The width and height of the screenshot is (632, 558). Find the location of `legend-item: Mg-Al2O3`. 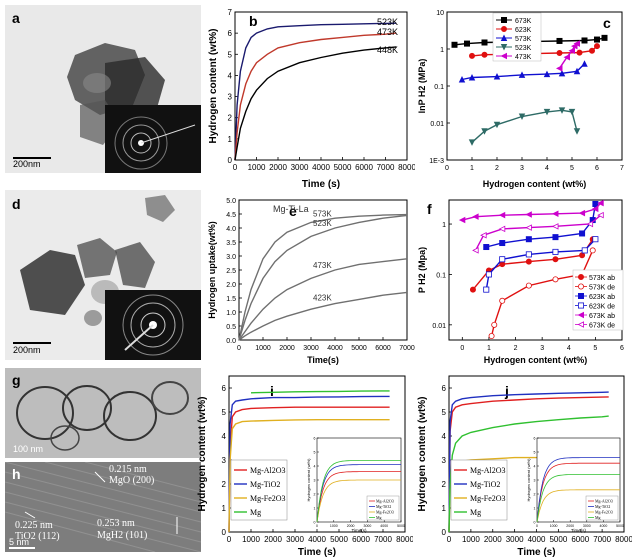

legend-item: Mg-Al2O3 is located at coordinates (480, 470).